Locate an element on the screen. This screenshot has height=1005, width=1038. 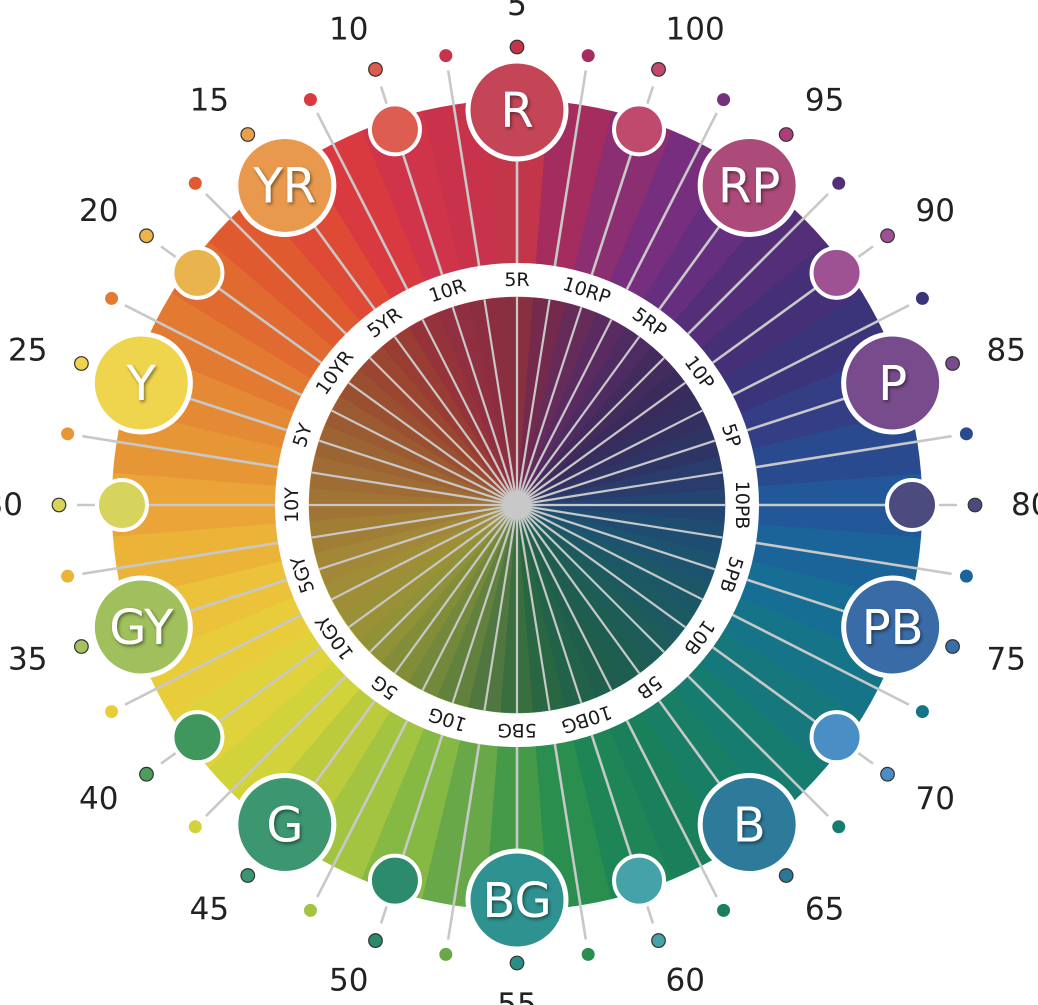
hue-number: 55 is located at coordinates (516, 996).